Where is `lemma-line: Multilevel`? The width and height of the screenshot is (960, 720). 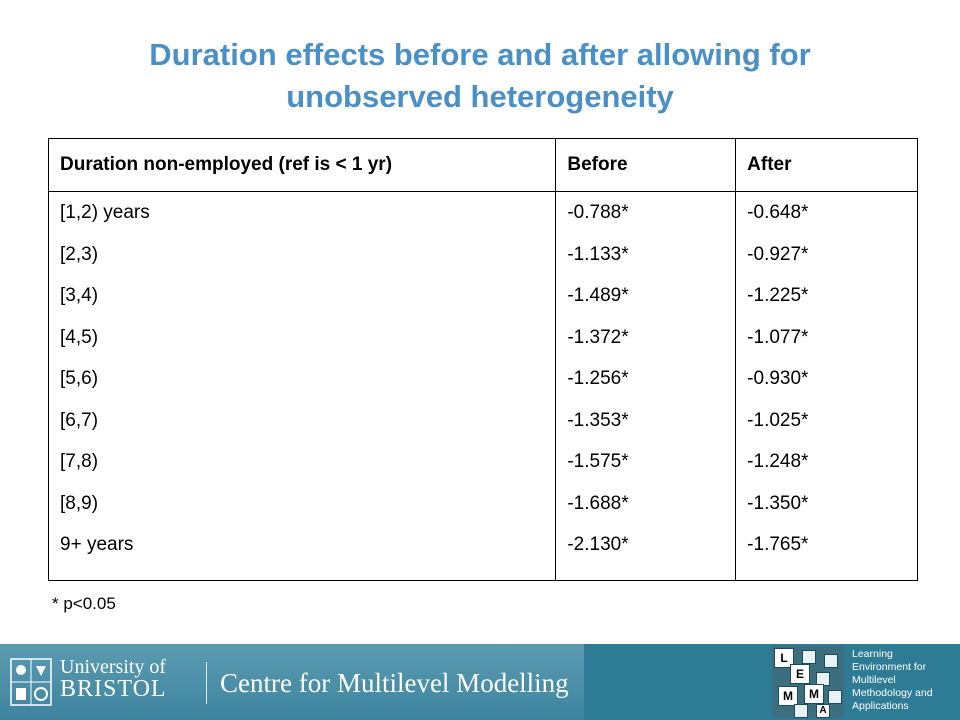
lemma-line: Multilevel is located at coordinates (874, 680).